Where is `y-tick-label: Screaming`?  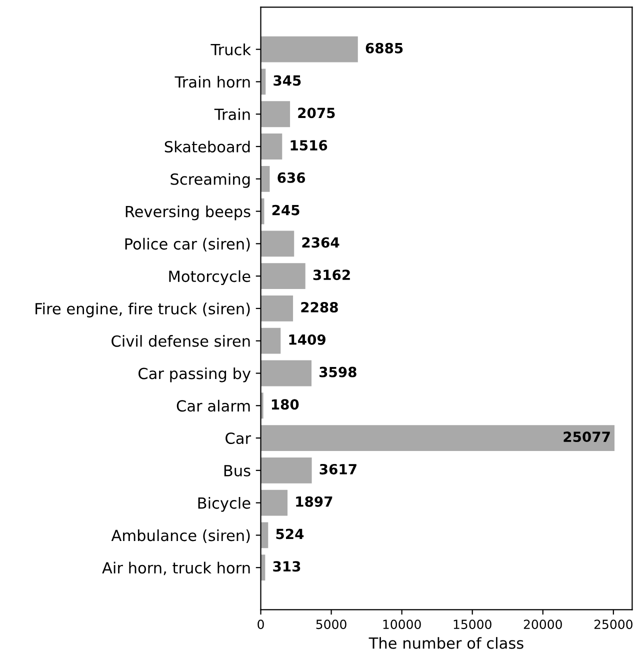
y-tick-label: Screaming is located at coordinates (210, 180).